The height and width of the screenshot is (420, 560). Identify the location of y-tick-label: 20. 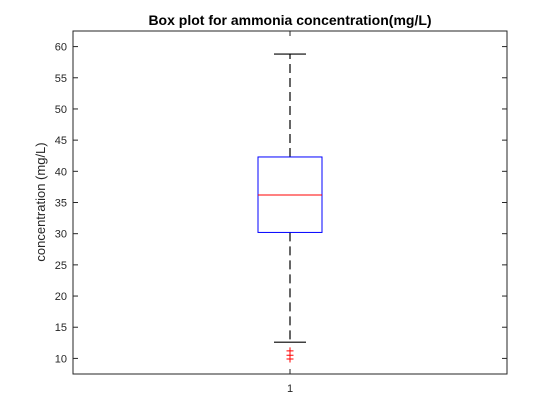
(61, 297).